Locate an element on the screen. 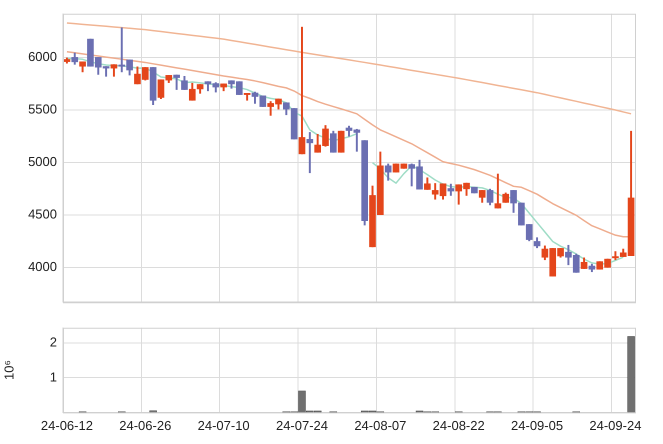 This screenshot has width=663, height=444. y-tick-label: 1 is located at coordinates (53, 376).